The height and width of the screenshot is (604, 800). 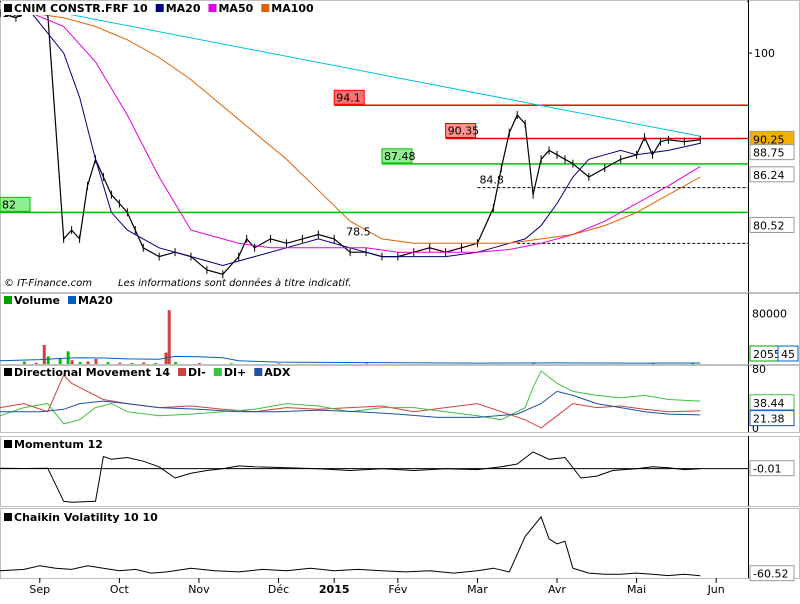 I want to click on dmi-ytick-label-1: 0, so click(x=755, y=428).